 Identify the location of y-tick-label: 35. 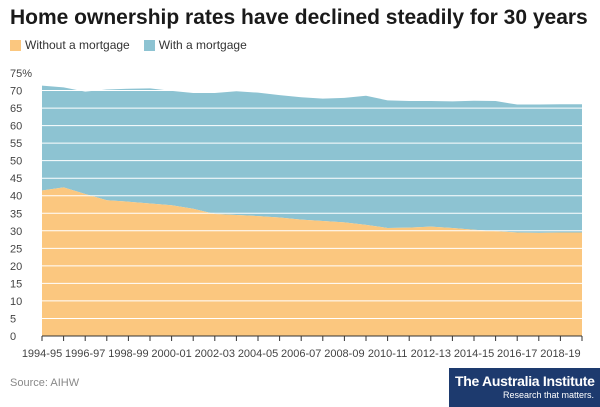
(16, 214).